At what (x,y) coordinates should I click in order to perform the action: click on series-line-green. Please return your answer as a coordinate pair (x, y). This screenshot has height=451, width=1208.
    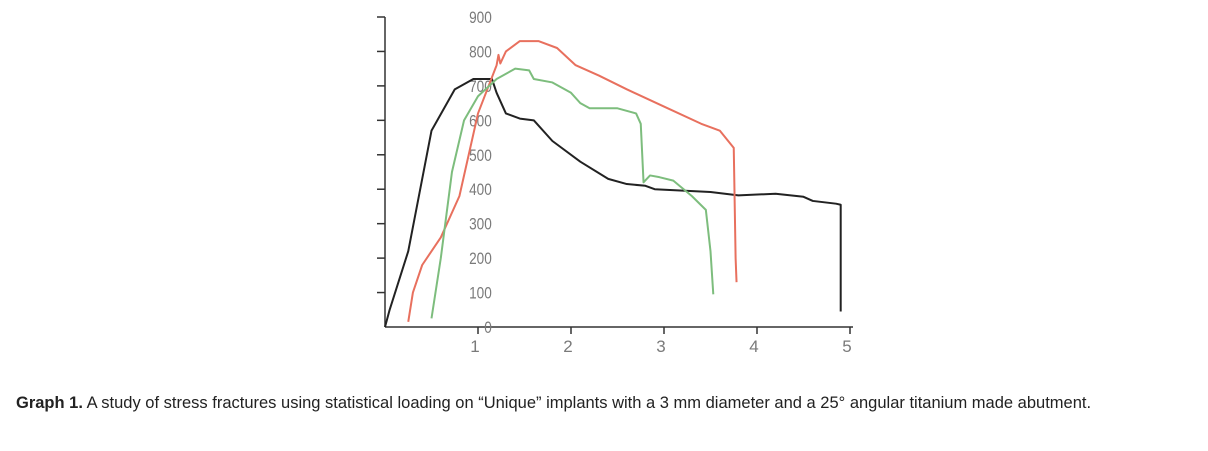
    Looking at the image, I should click on (572, 193).